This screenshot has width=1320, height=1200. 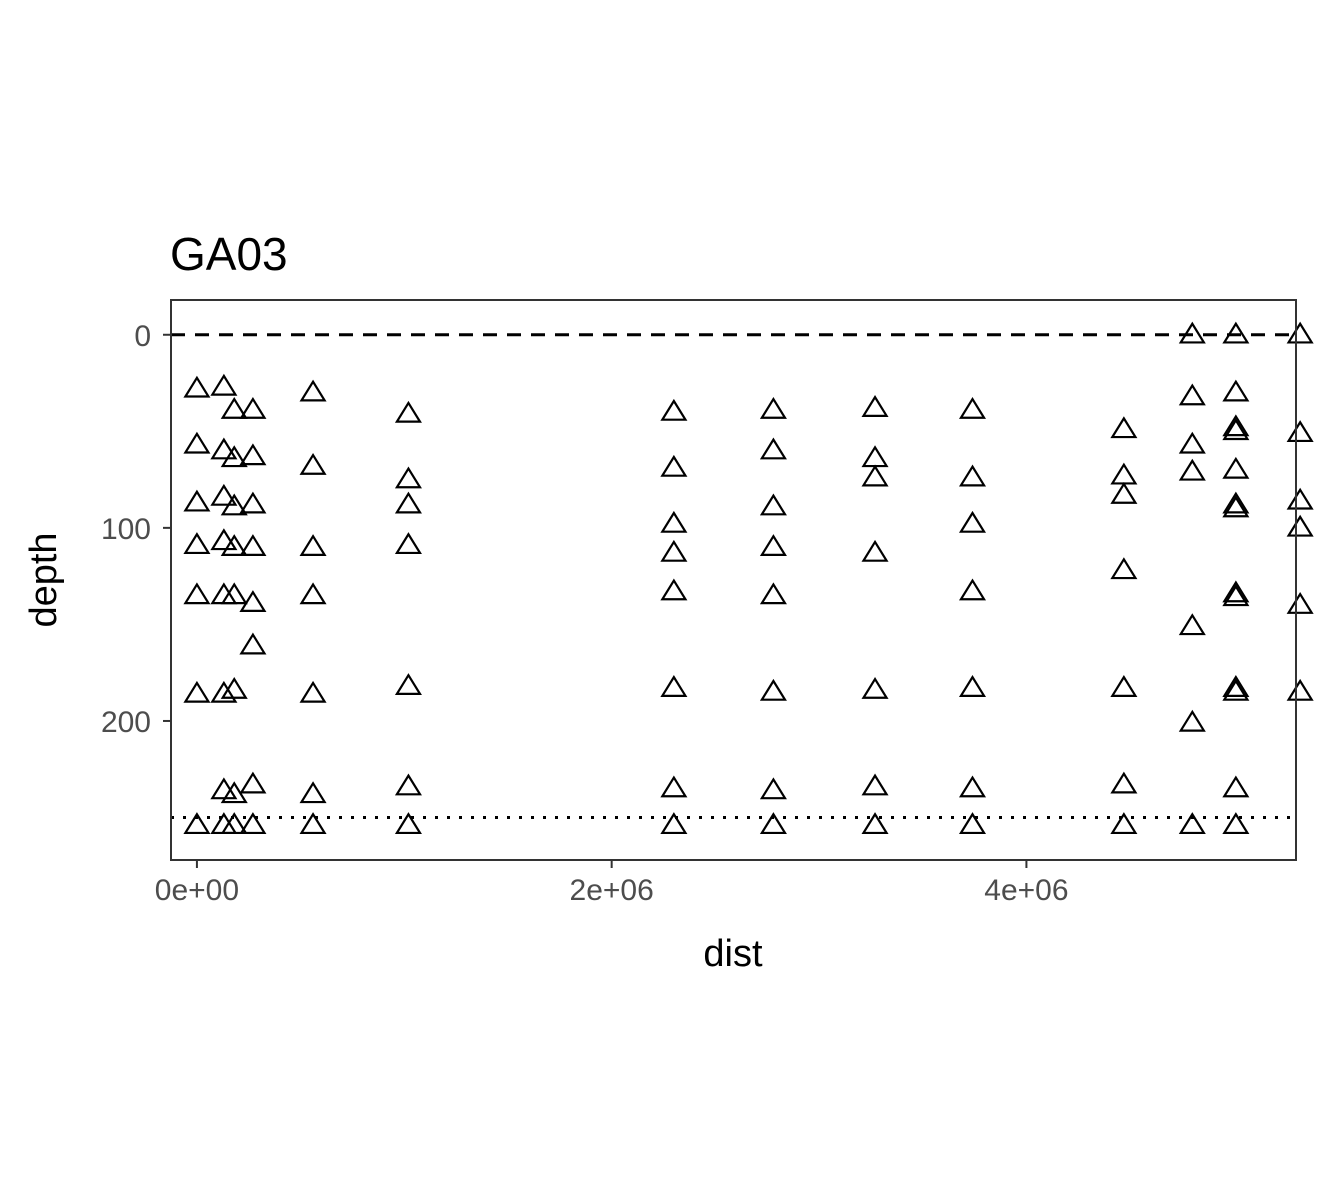 I want to click on y-tick-label: 200, so click(x=126, y=722).